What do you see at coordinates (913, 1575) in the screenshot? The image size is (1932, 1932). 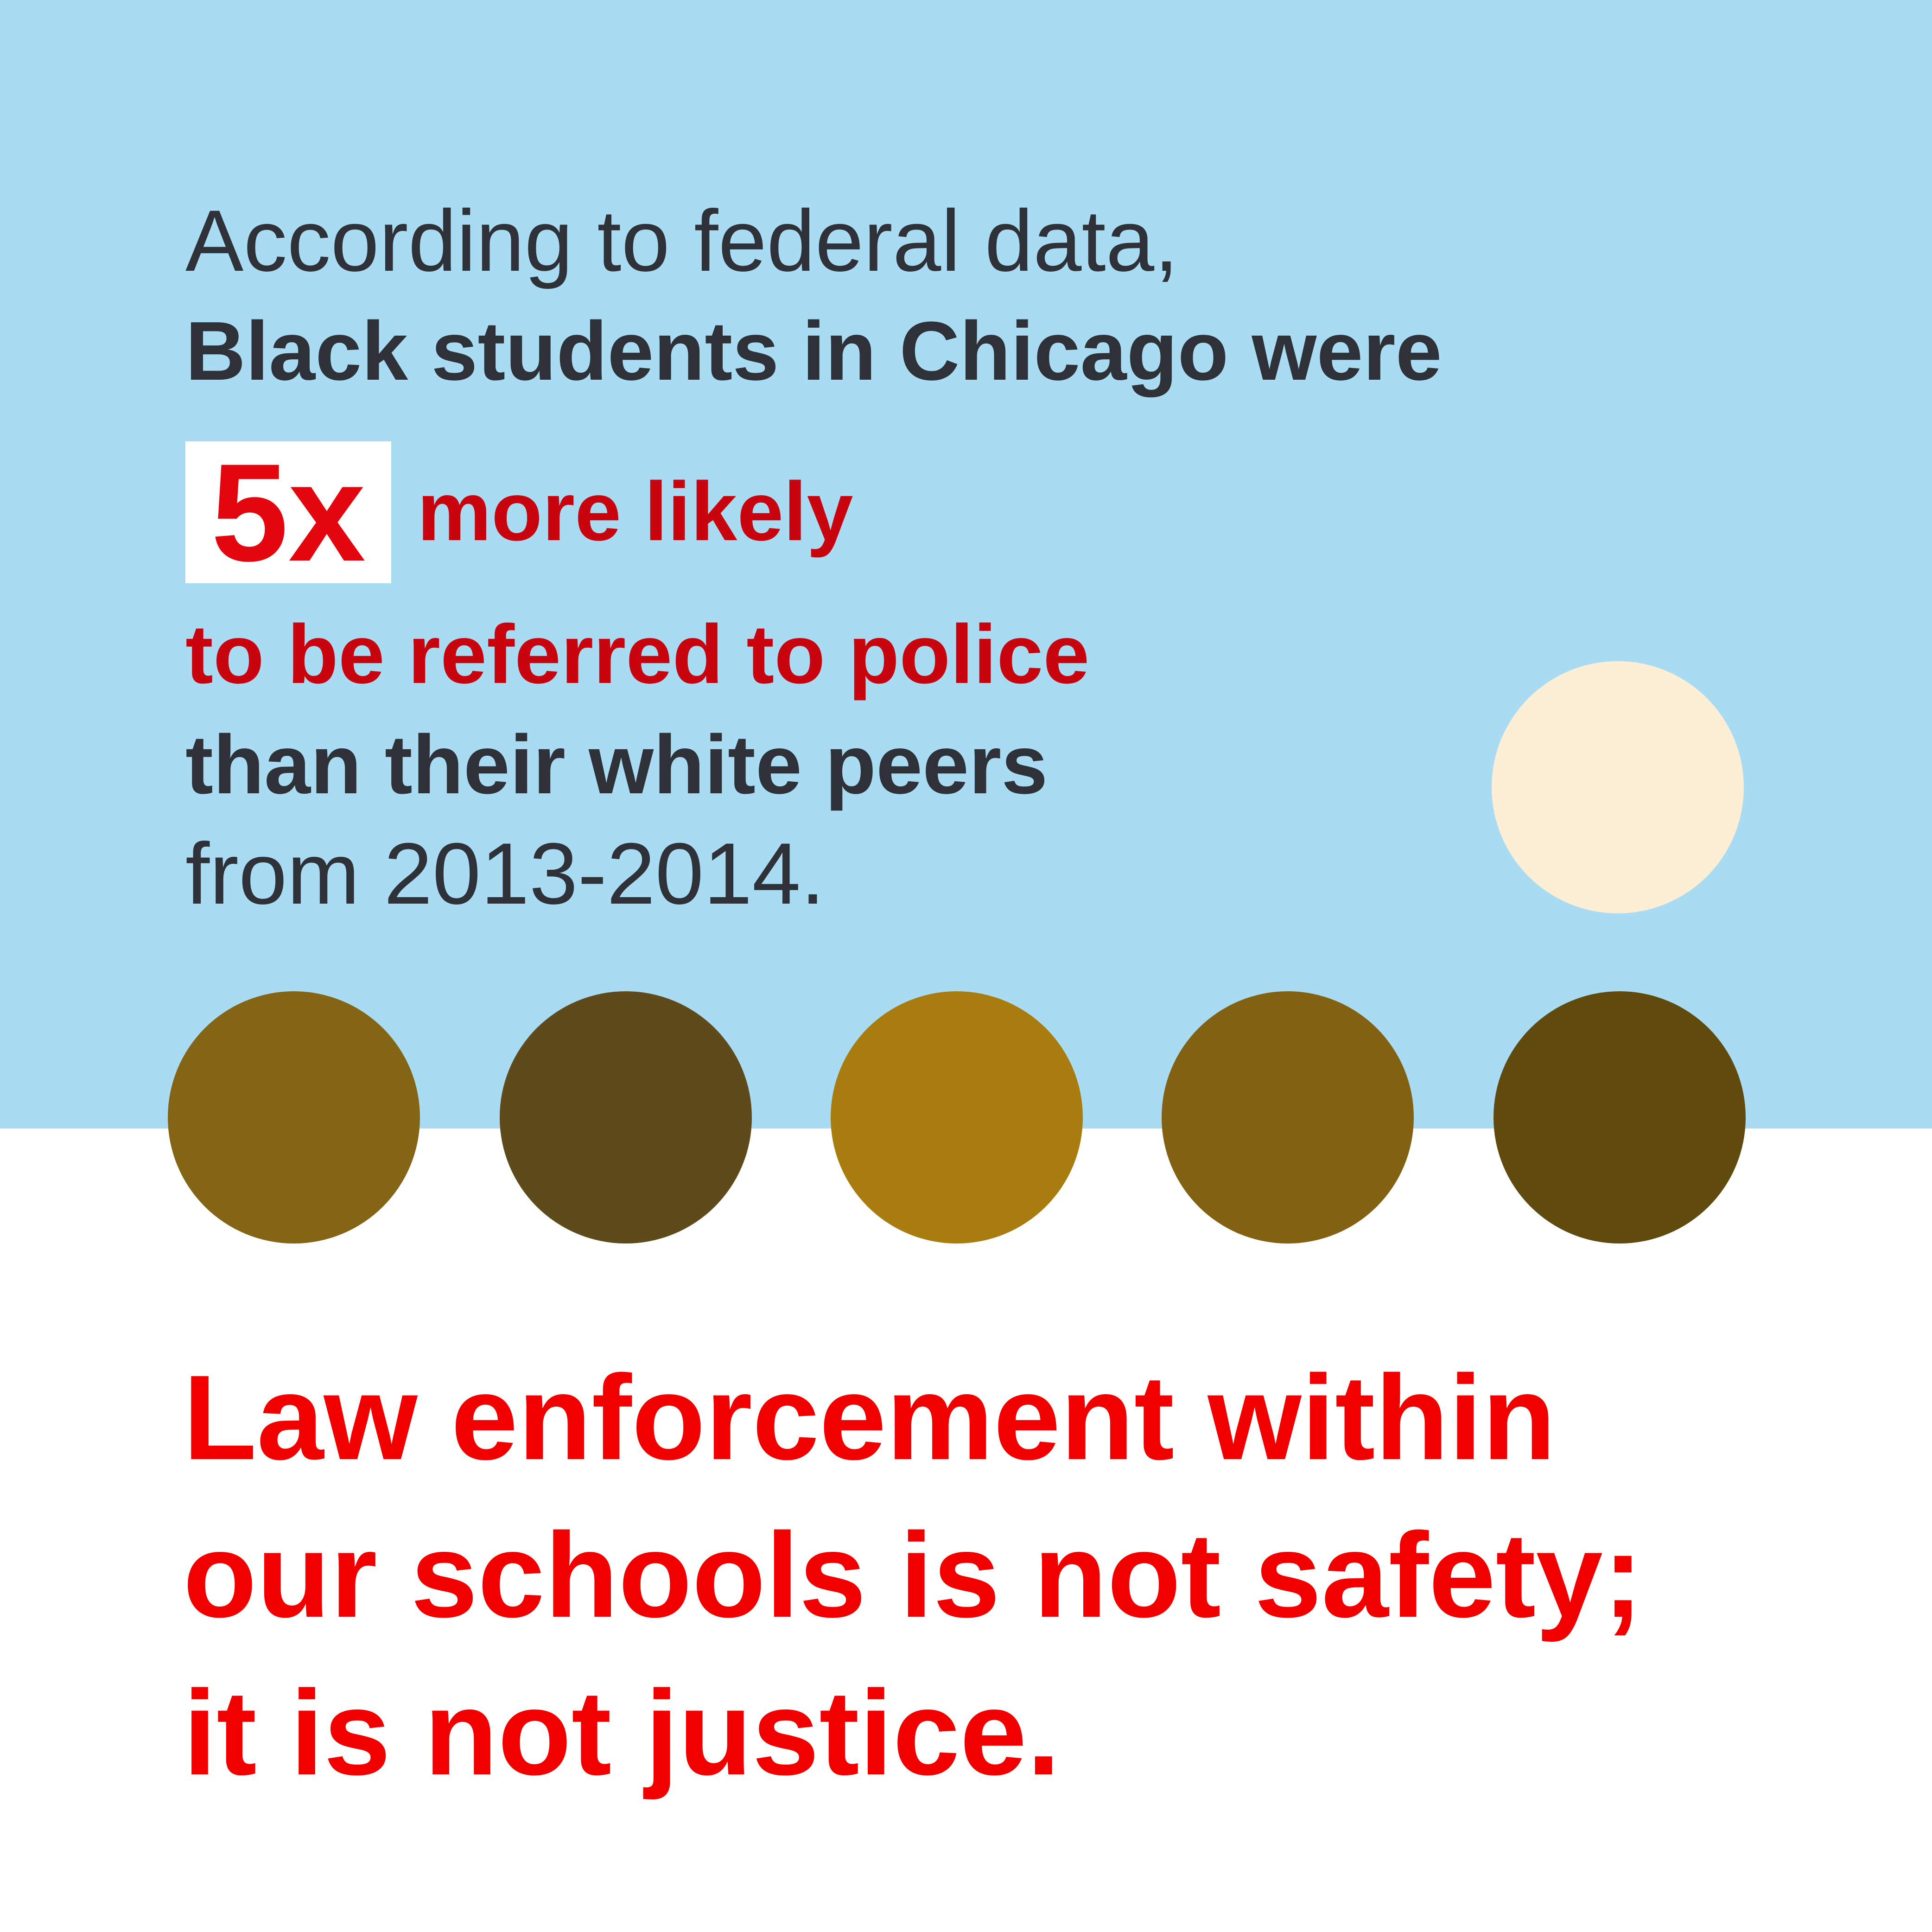 I see `closing-line-2: our schools is not safety;` at bounding box center [913, 1575].